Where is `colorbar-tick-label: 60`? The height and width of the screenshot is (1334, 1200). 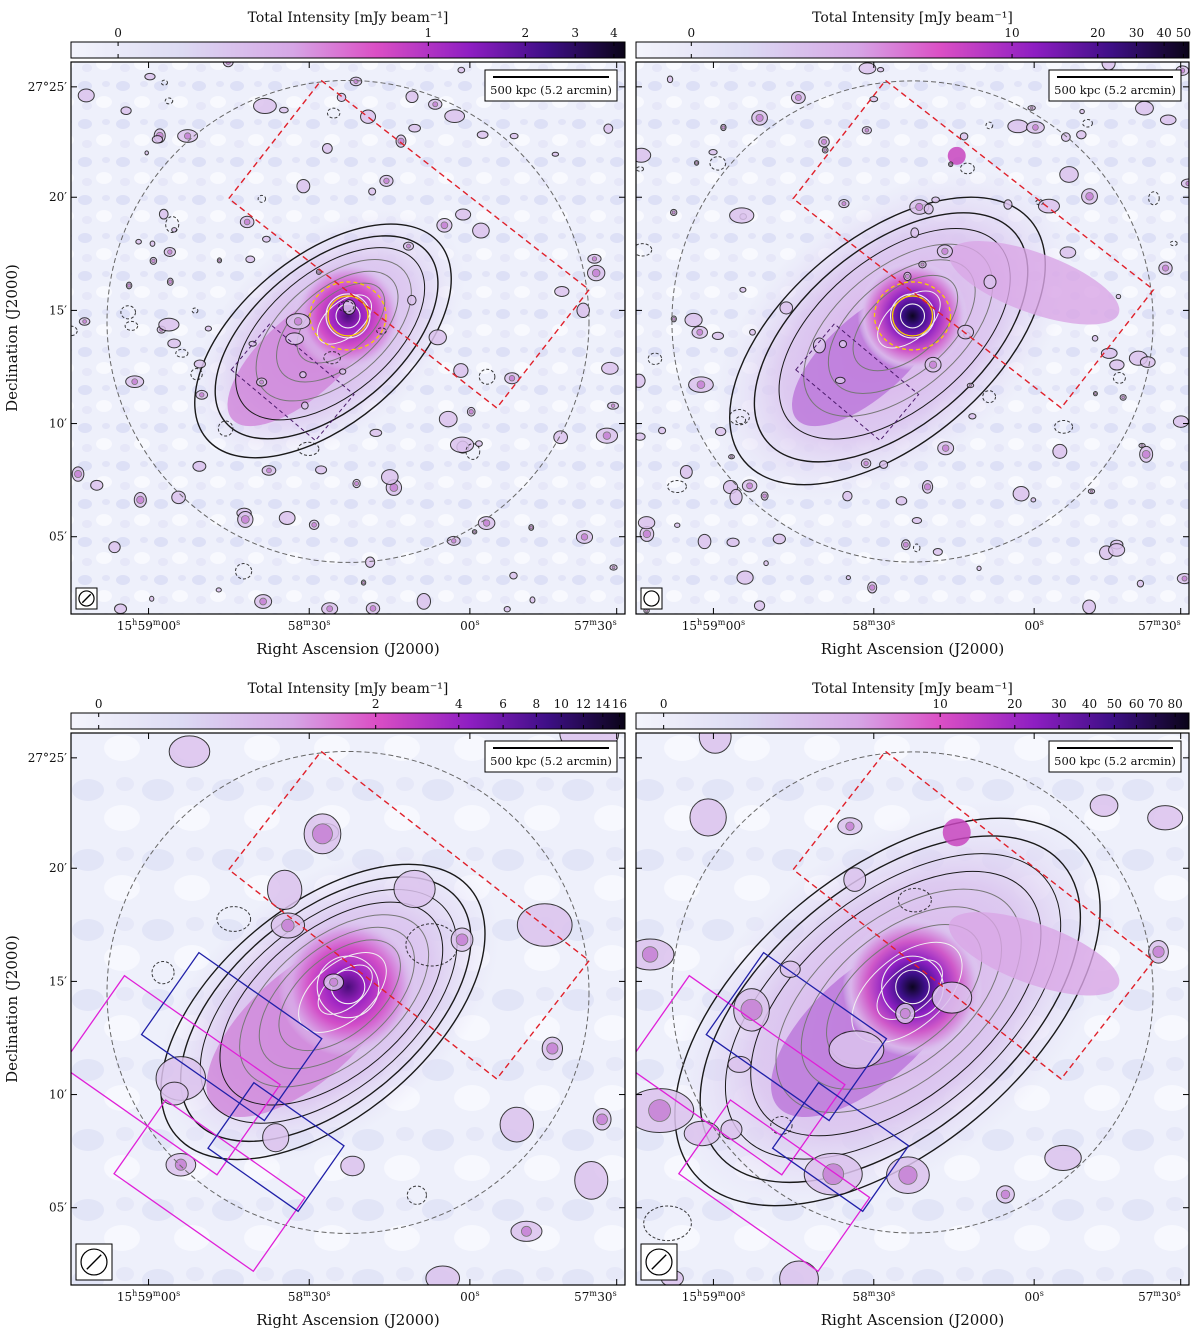 colorbar-tick-label: 60 is located at coordinates (1136, 704).